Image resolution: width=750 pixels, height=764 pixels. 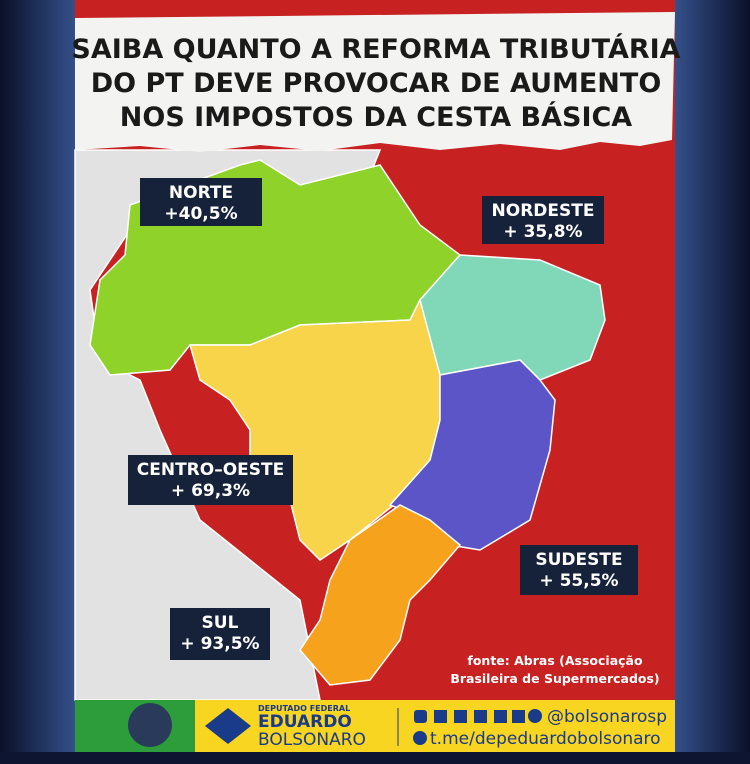 What do you see at coordinates (607, 717) in the screenshot?
I see `social-handle: @bolsonarosp` at bounding box center [607, 717].